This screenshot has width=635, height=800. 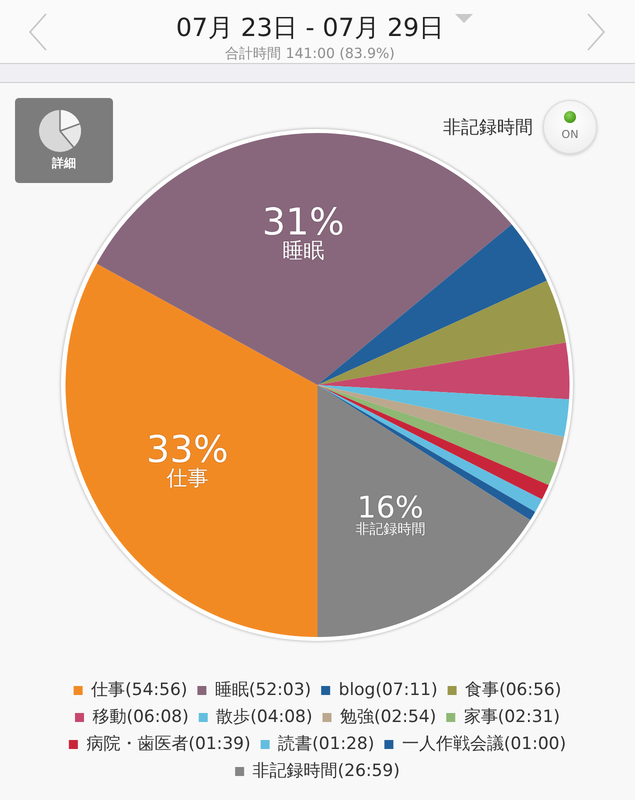 I want to click on chart-title: 07月 23日 - 07月 29日, so click(x=310, y=27).